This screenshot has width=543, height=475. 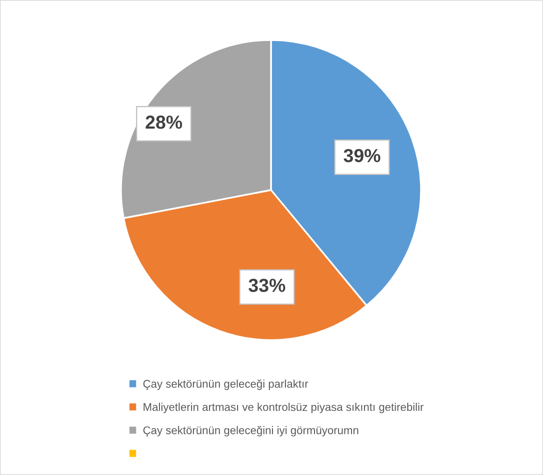 What do you see at coordinates (267, 285) in the screenshot?
I see `data-label: 33%` at bounding box center [267, 285].